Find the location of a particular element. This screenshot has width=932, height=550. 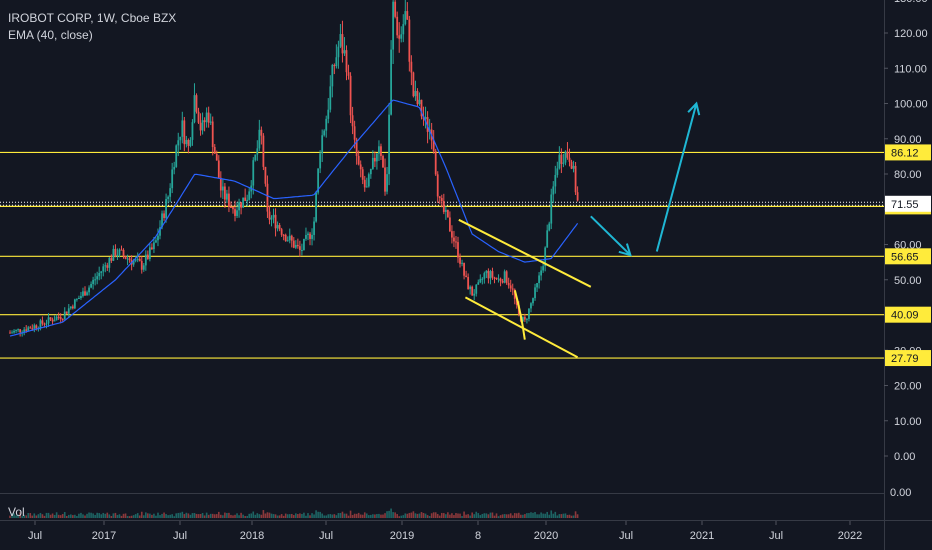

x-tick-label: 2019 is located at coordinates (402, 536).